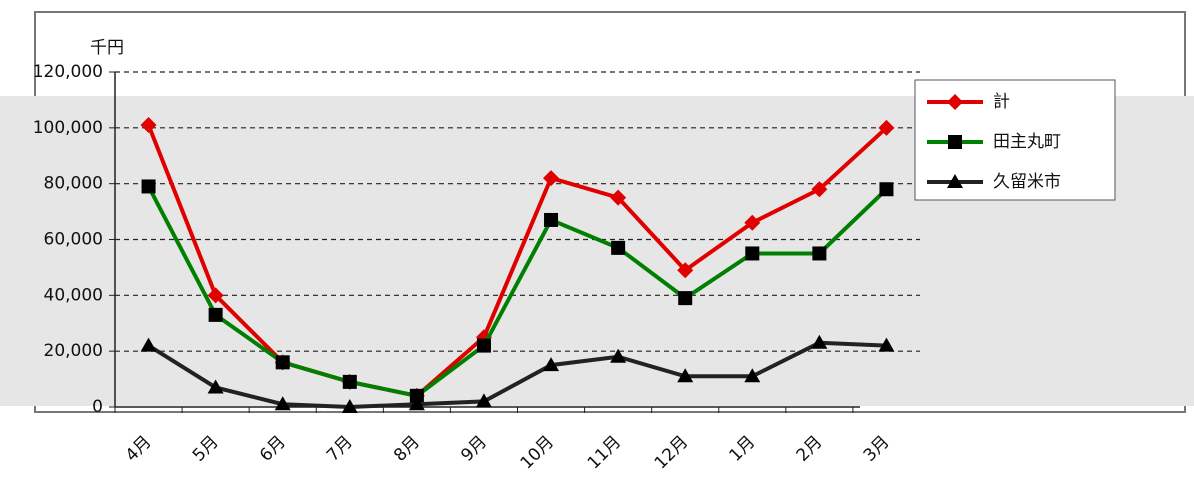 The width and height of the screenshot is (1194, 479). I want to click on y-tick-label: 60,000, so click(73, 240).